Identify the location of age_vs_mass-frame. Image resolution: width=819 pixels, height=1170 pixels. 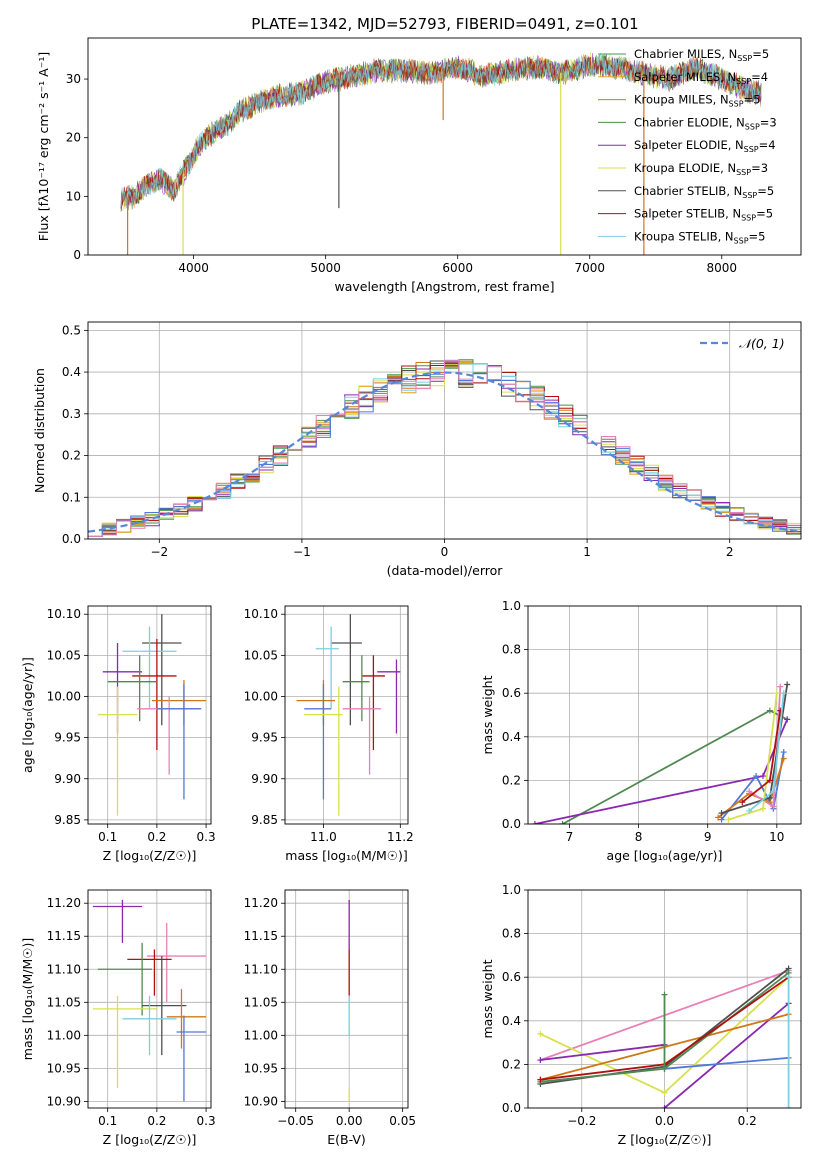
(346, 715).